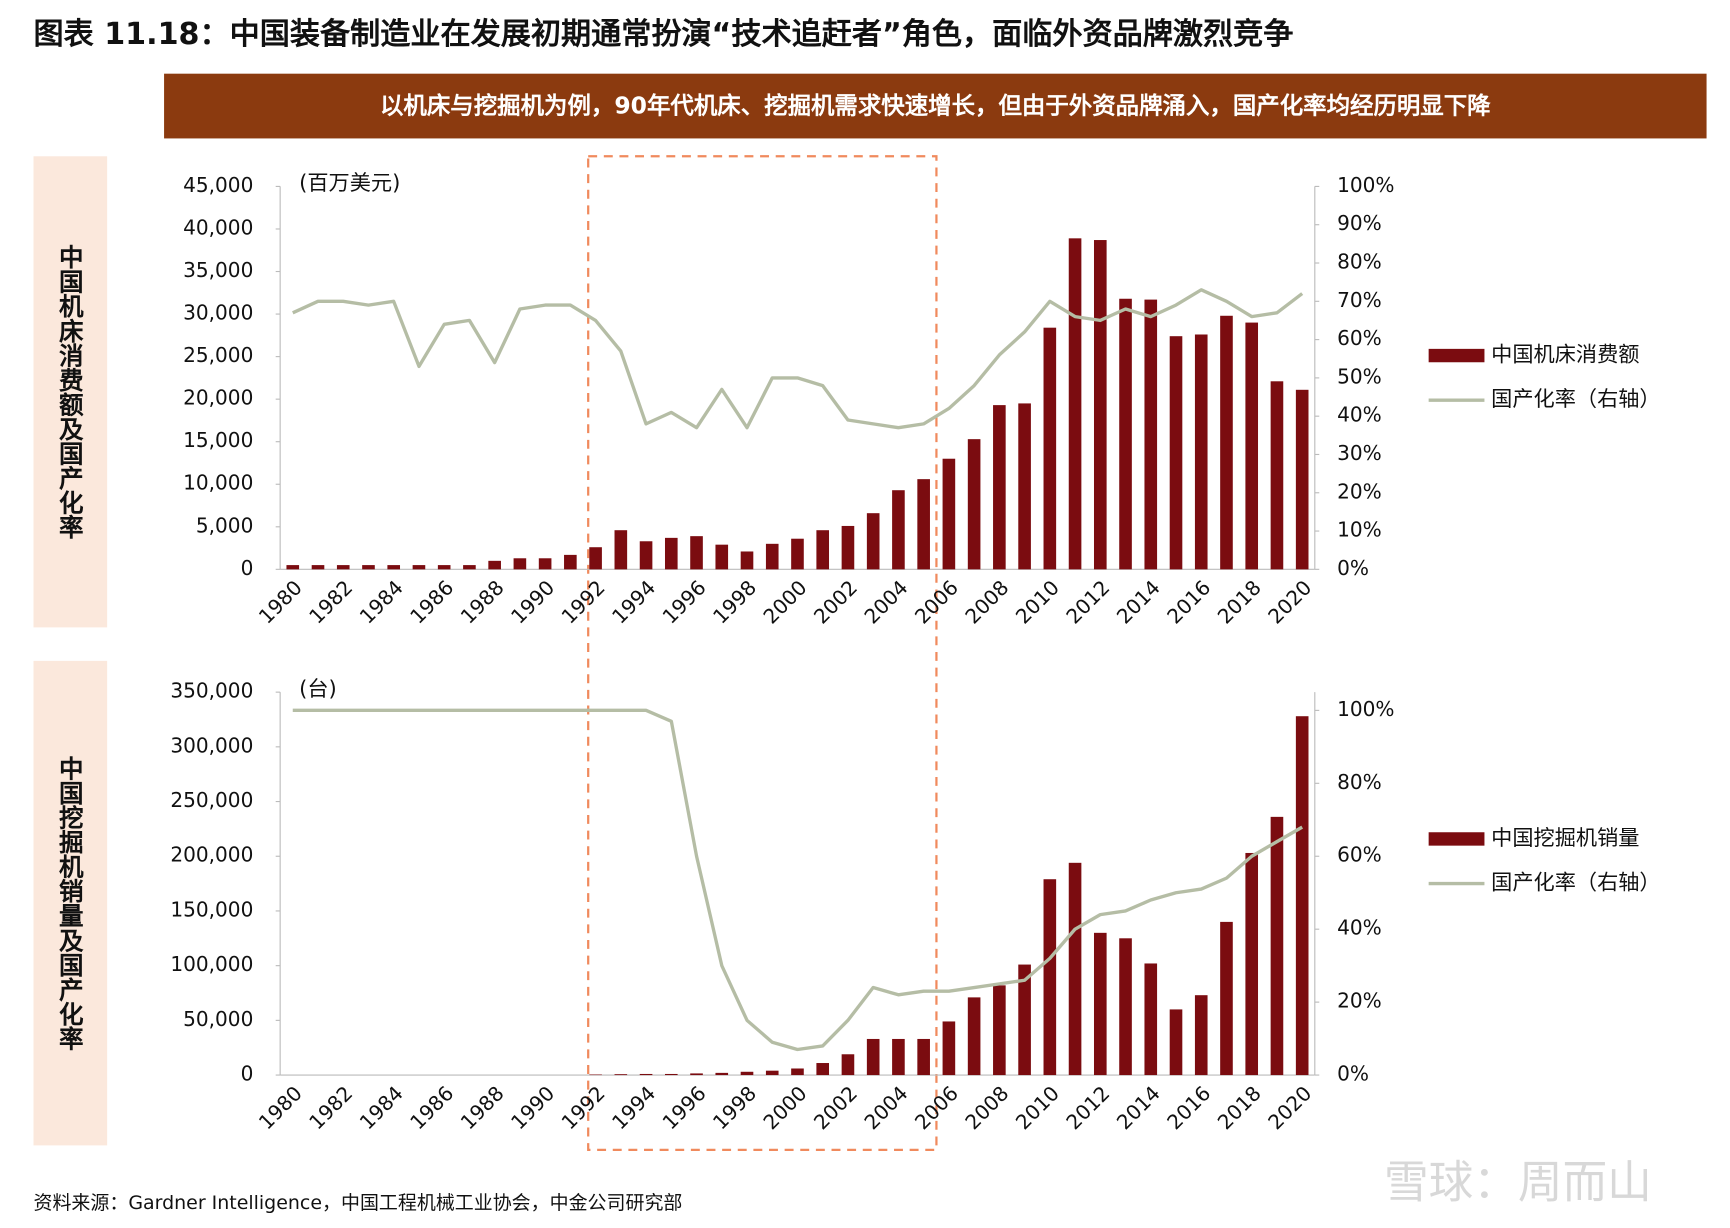  What do you see at coordinates (70, 902) in the screenshot?
I see `side-label: 中国挖掘机销量及国产化率` at bounding box center [70, 902].